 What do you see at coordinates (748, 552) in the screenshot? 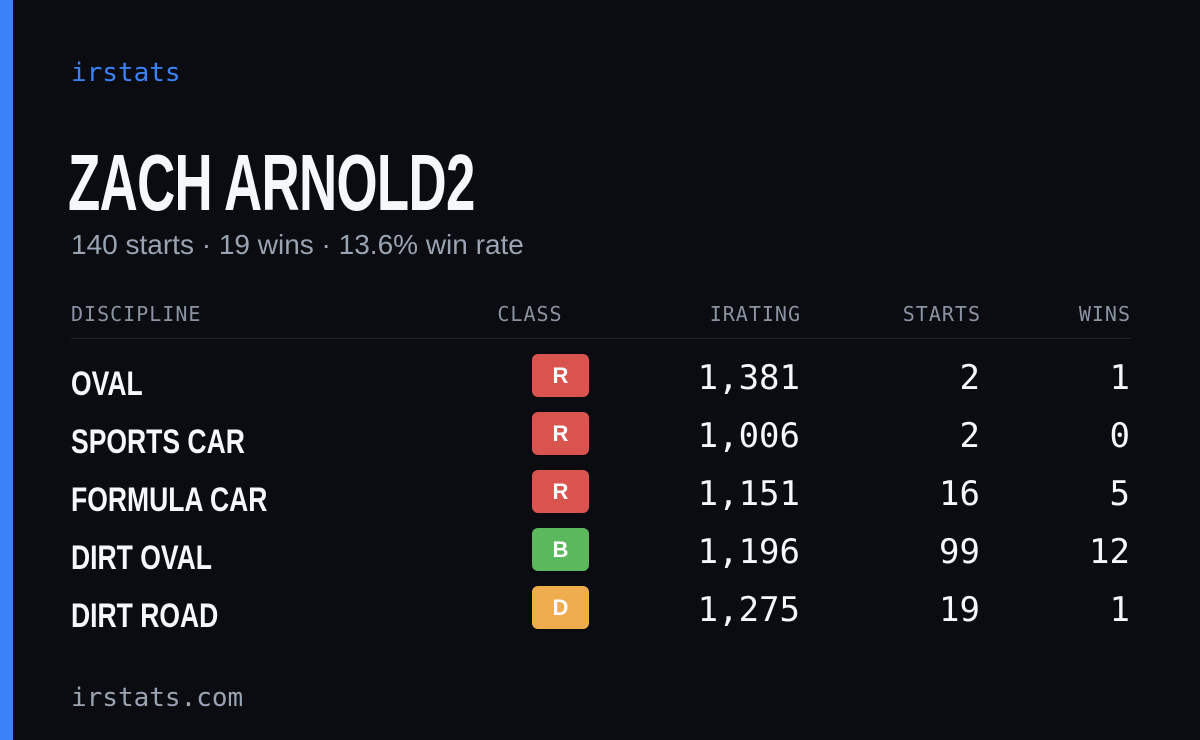
I see `irating-value: 1,196` at bounding box center [748, 552].